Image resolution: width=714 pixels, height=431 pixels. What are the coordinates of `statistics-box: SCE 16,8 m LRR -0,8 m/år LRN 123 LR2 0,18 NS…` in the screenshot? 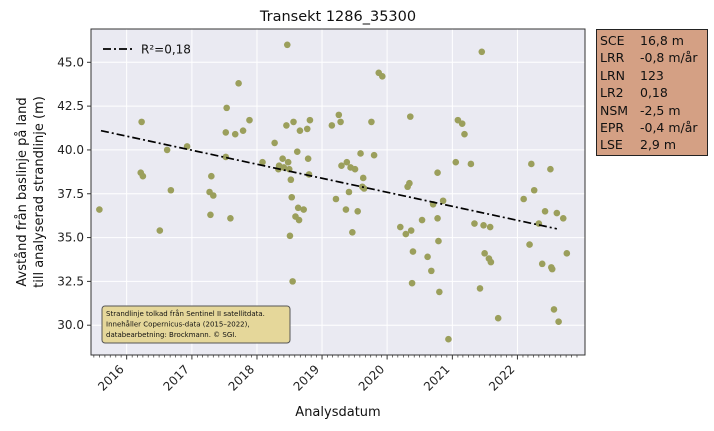 It's located at (652, 92).